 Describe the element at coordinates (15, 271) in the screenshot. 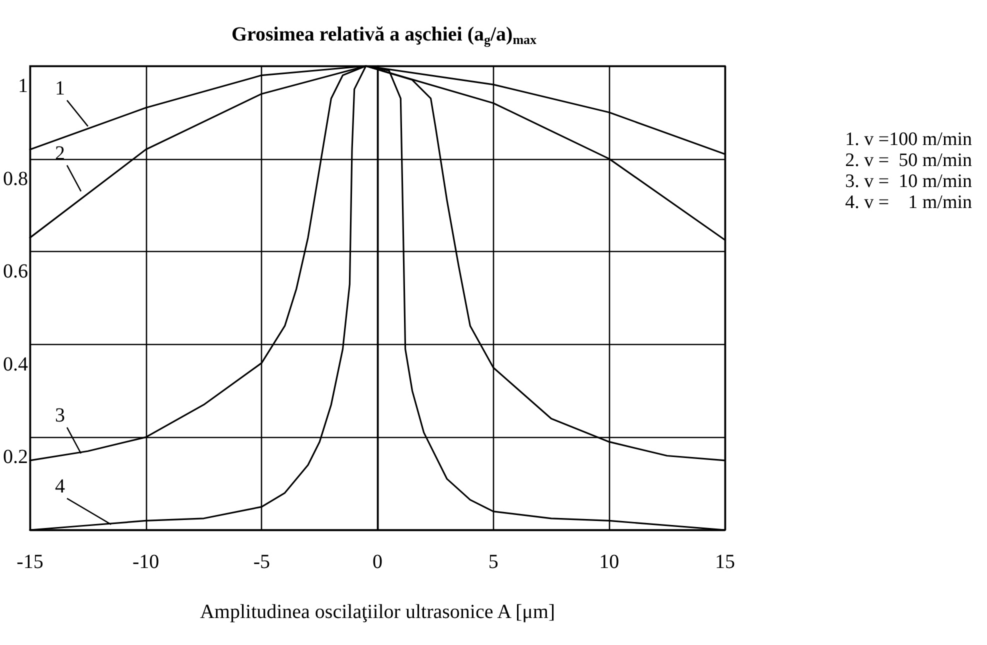

I see `y-tick-label: 0.6` at that location.